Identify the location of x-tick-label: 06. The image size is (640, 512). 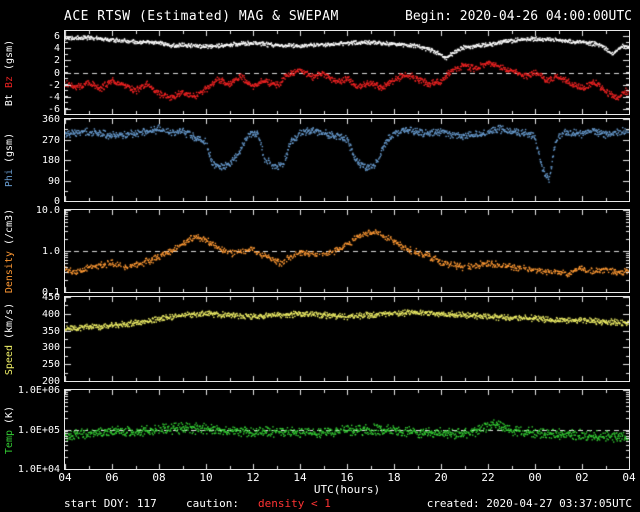
(112, 477).